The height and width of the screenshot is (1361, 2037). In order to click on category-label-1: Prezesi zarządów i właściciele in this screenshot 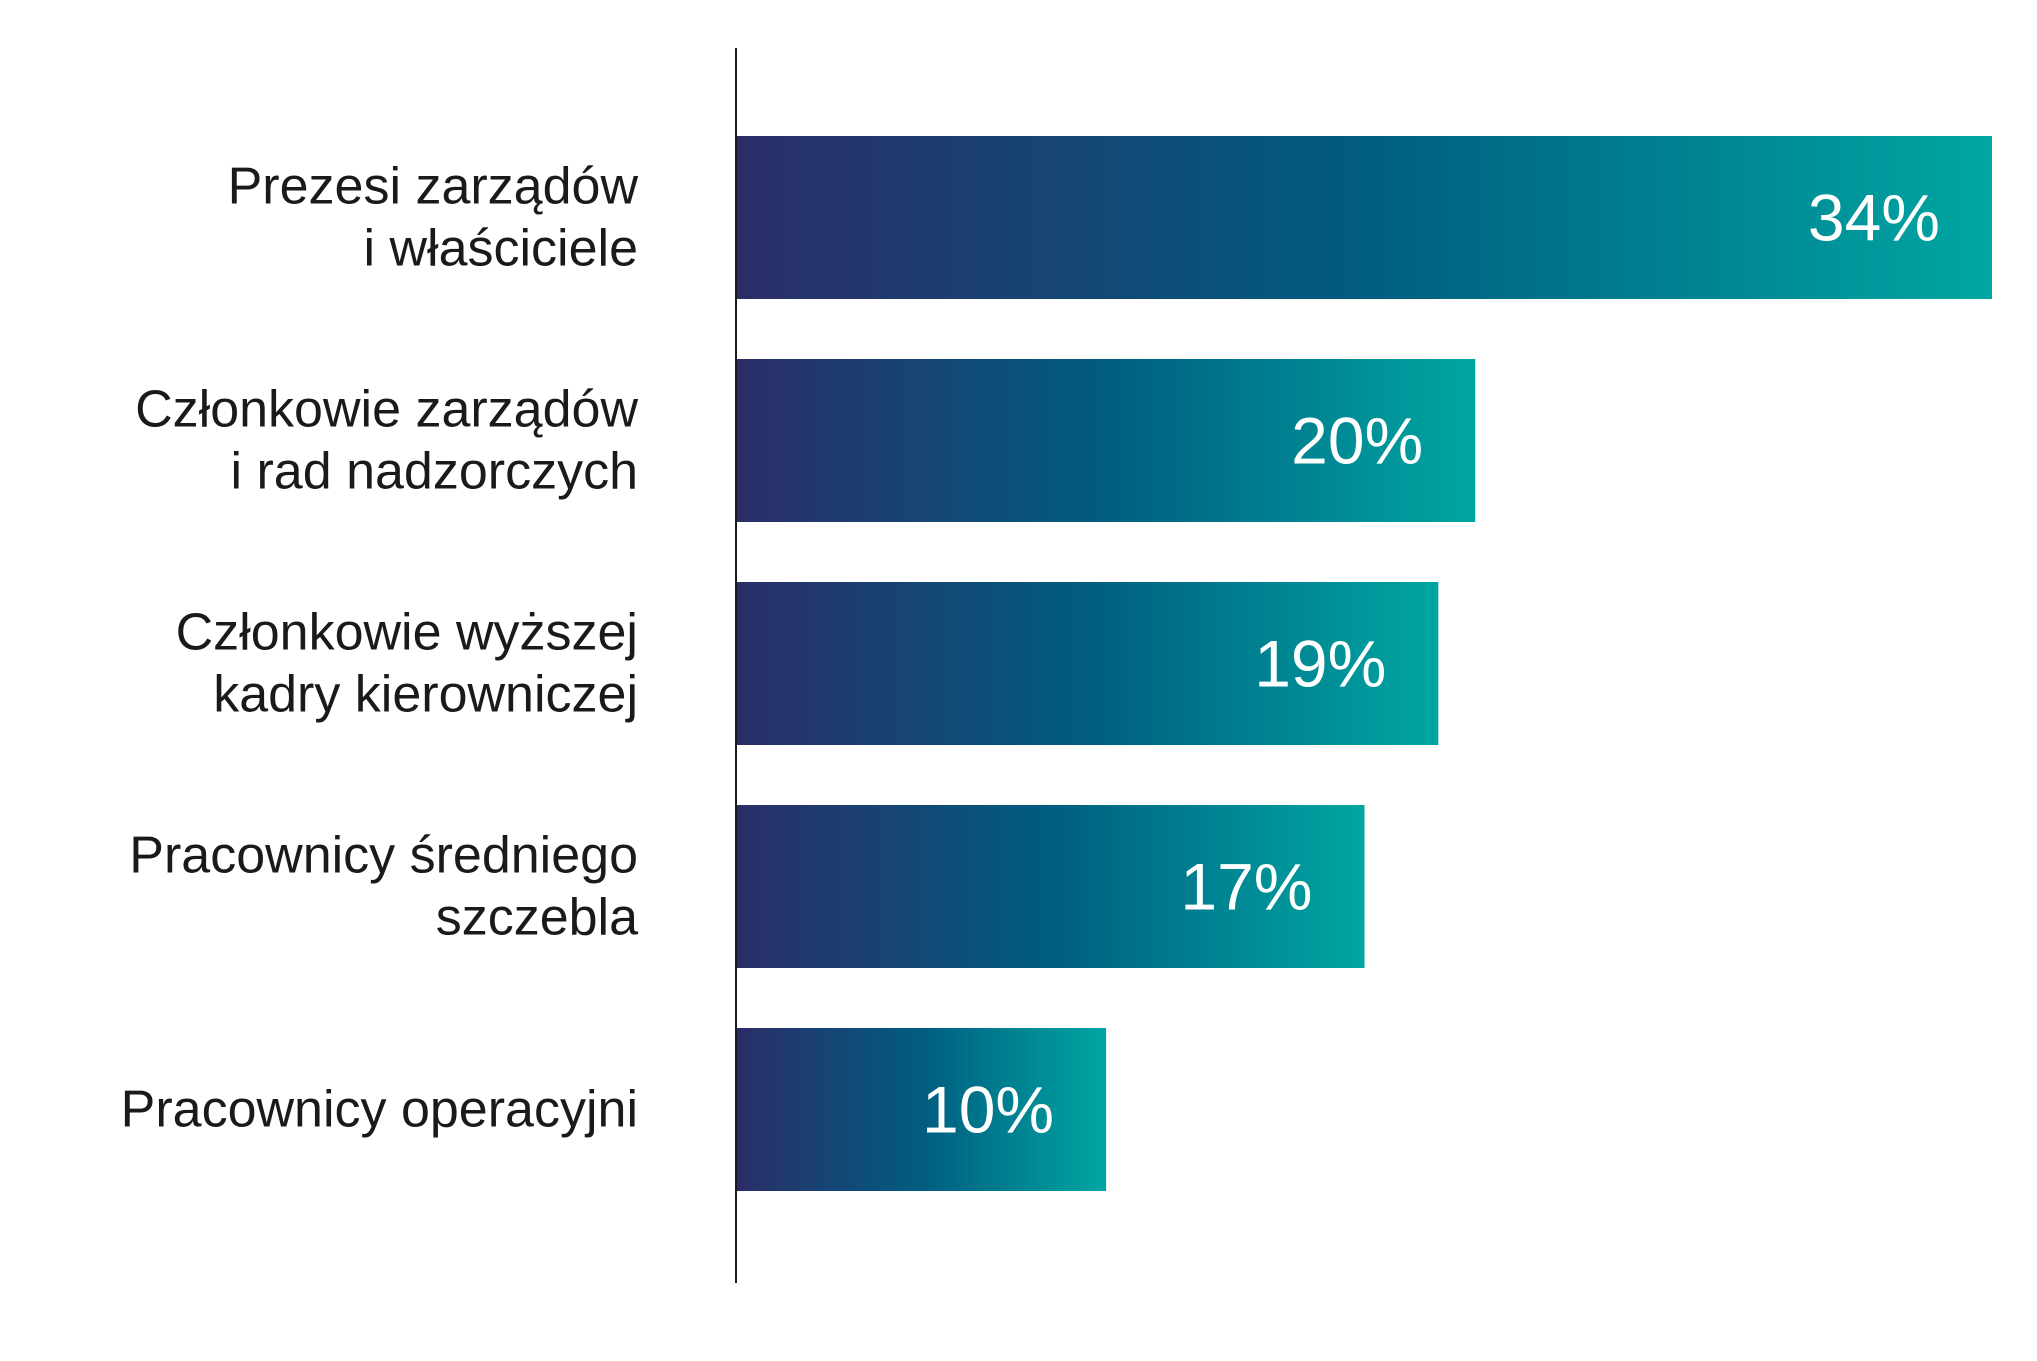, I will do `click(433, 218)`.